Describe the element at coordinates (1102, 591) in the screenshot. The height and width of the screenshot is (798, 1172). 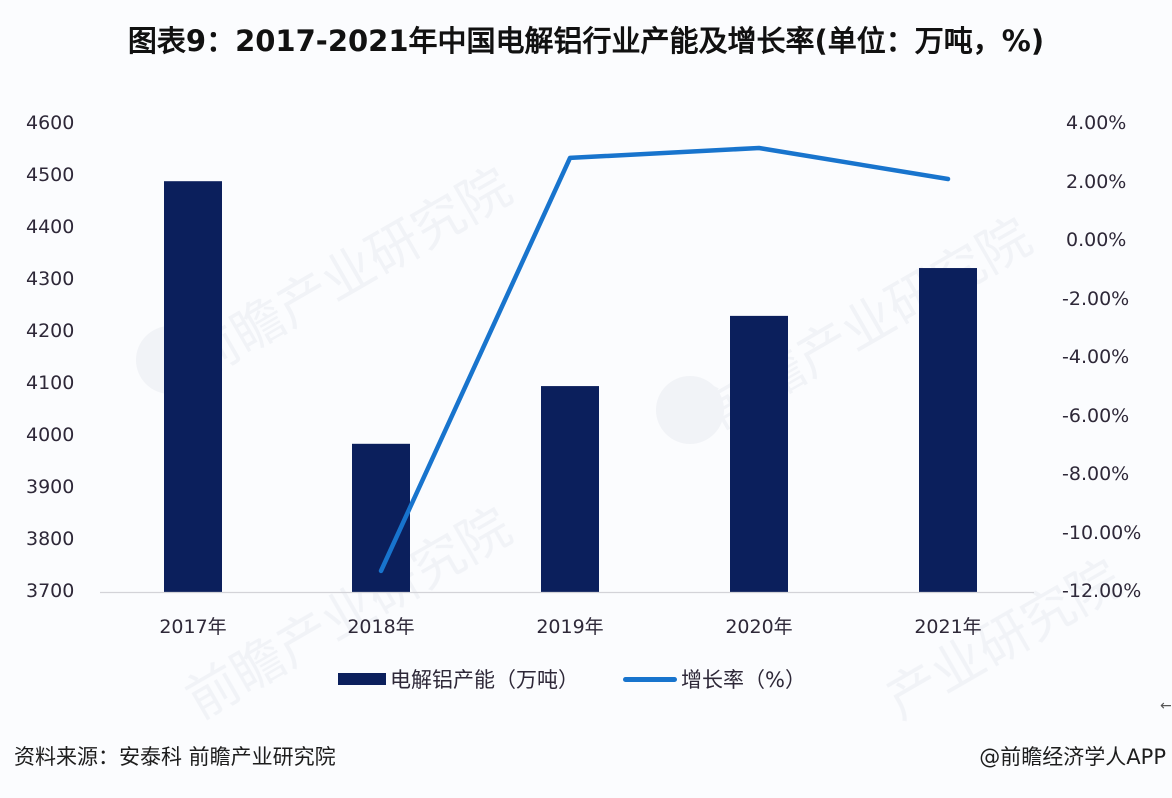
I see `y-right-tick: -12.00%` at that location.